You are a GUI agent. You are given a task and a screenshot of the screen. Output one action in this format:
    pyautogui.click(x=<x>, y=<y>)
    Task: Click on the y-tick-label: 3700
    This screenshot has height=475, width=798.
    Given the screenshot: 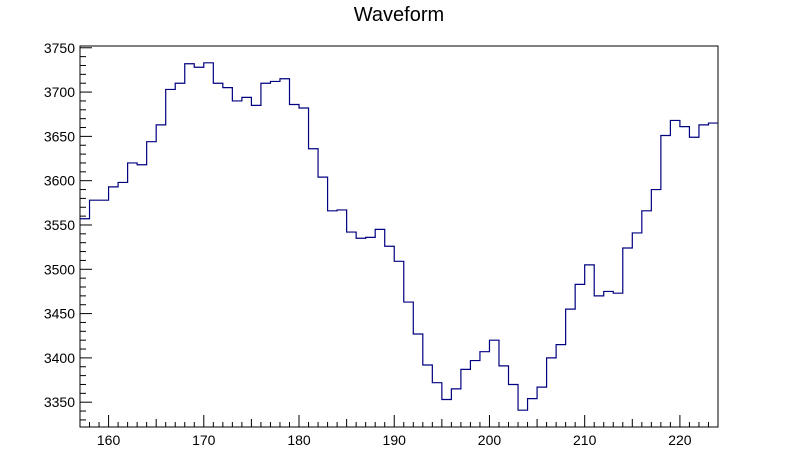 What is the action you would take?
    pyautogui.click(x=59, y=92)
    